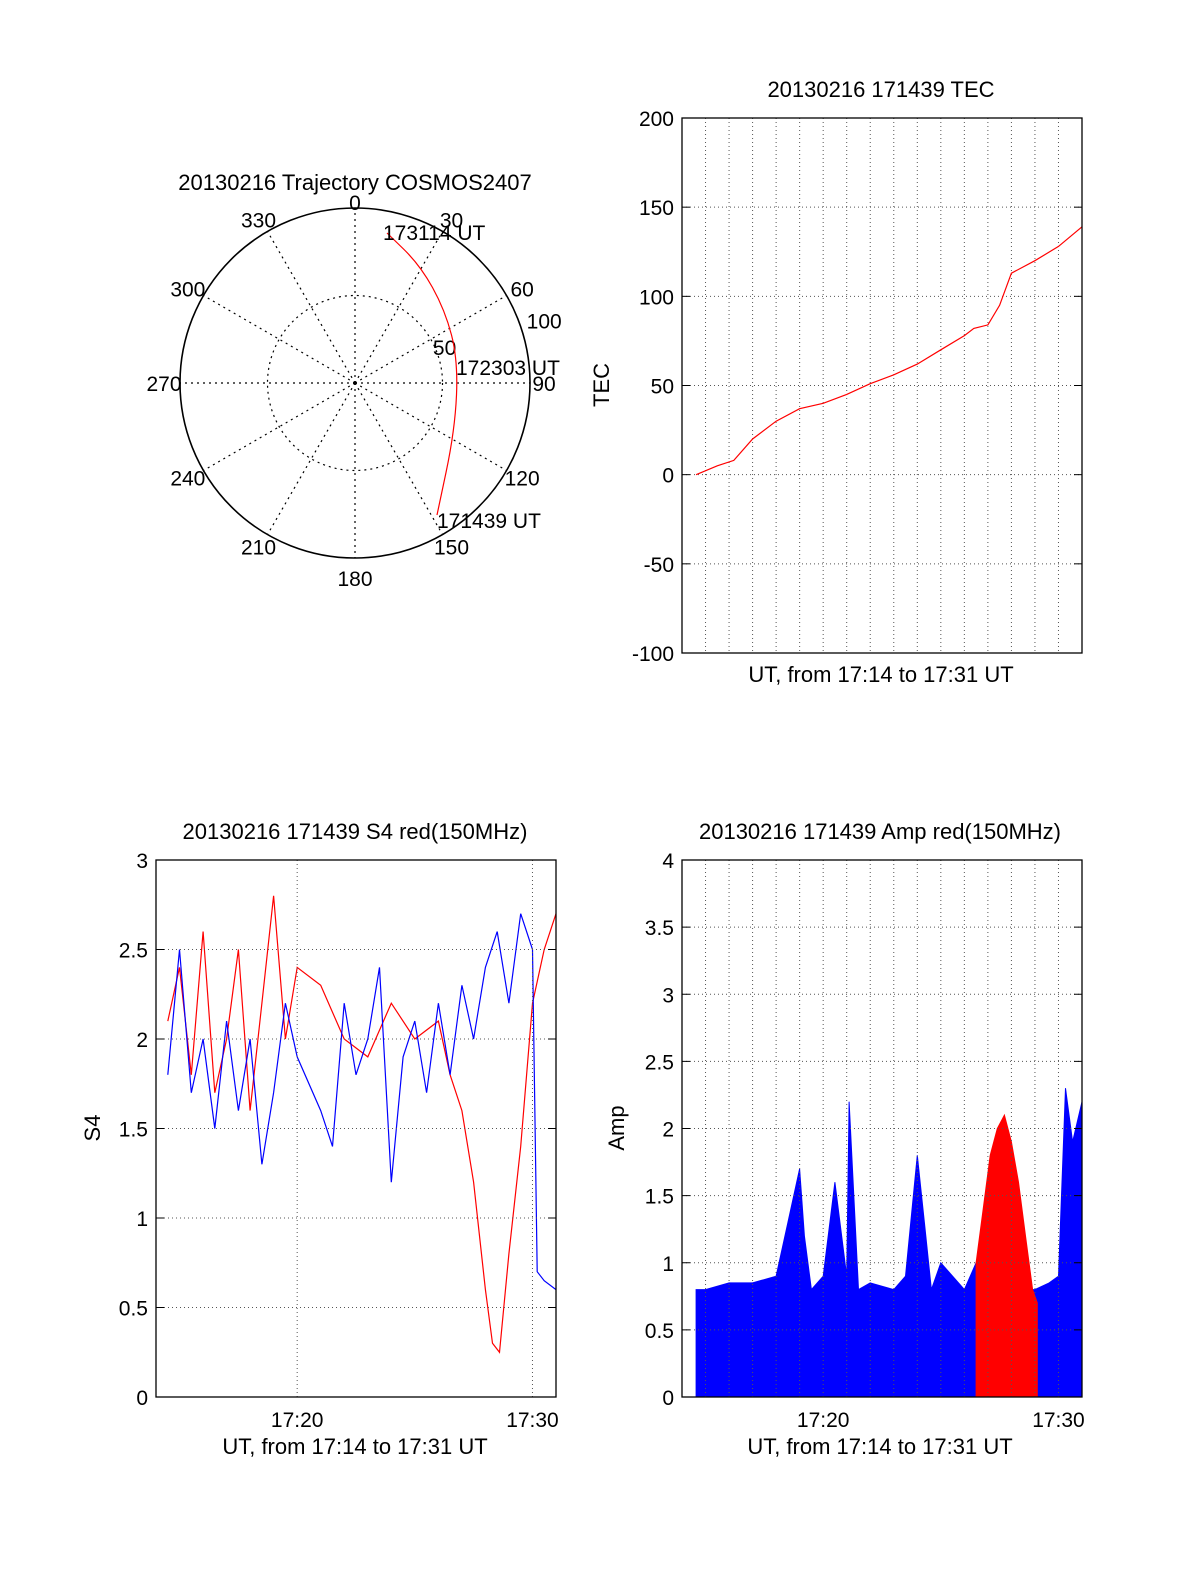  I want to click on polar-angle-label: 240, so click(187, 479).